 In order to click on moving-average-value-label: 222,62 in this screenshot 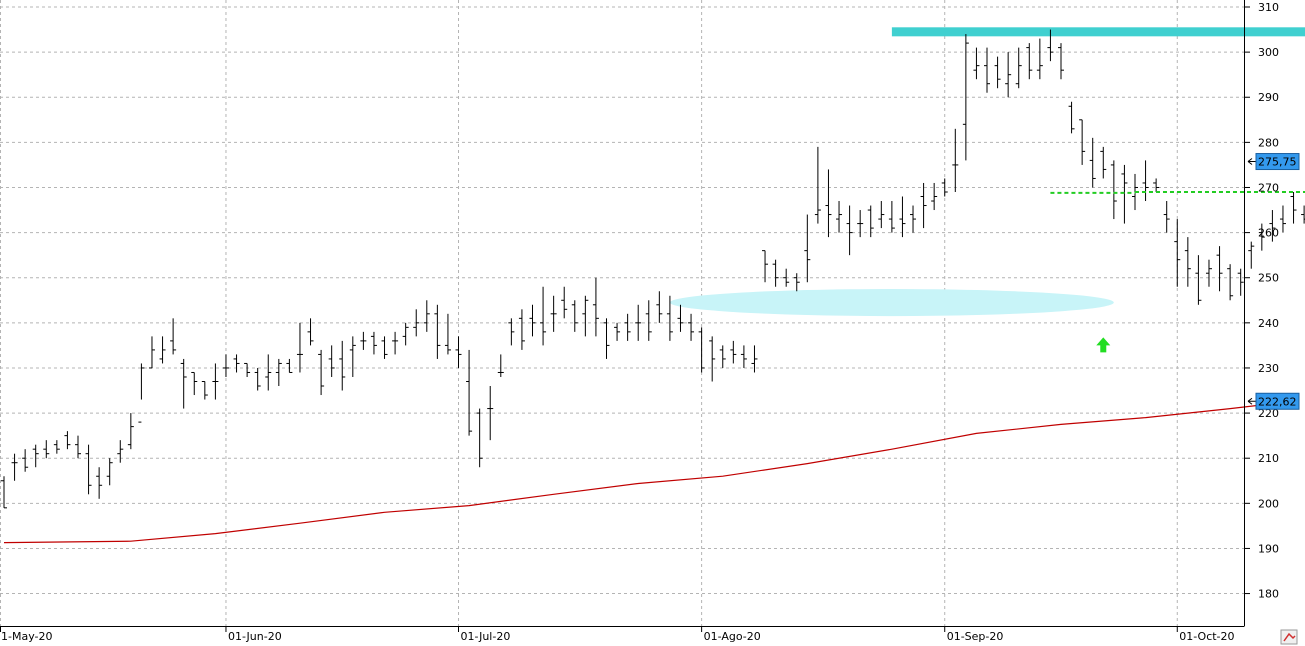, I will do `click(1273, 401)`.